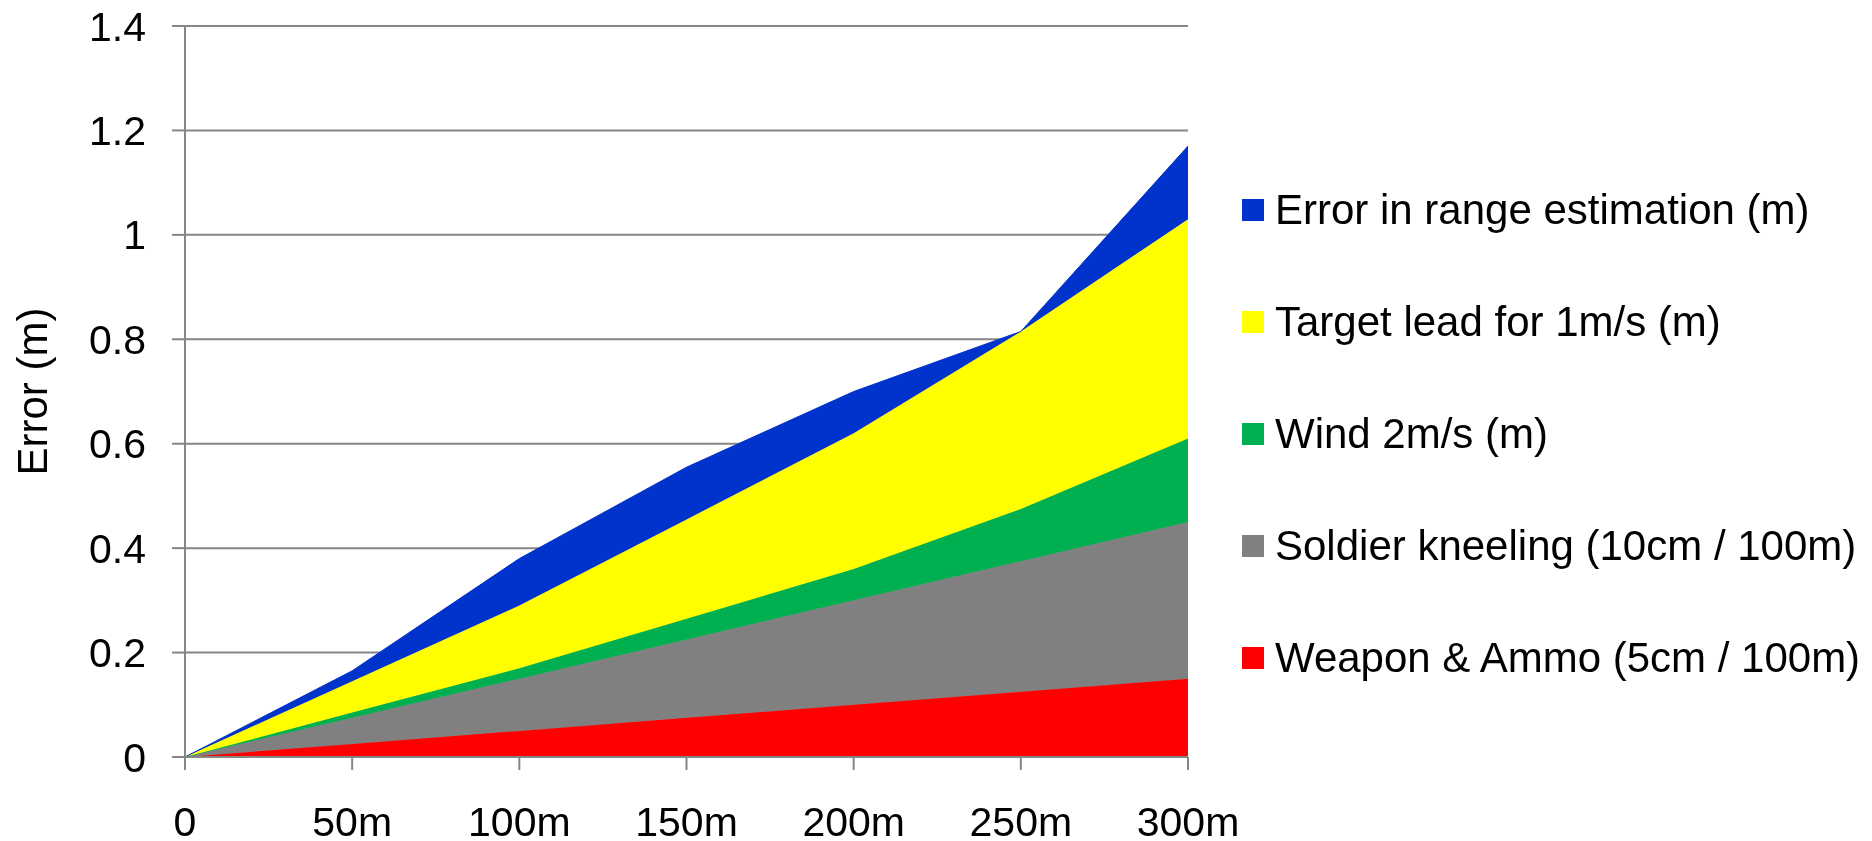  Describe the element at coordinates (117, 26) in the screenshot. I see `y-tick-label: 1.4` at that location.